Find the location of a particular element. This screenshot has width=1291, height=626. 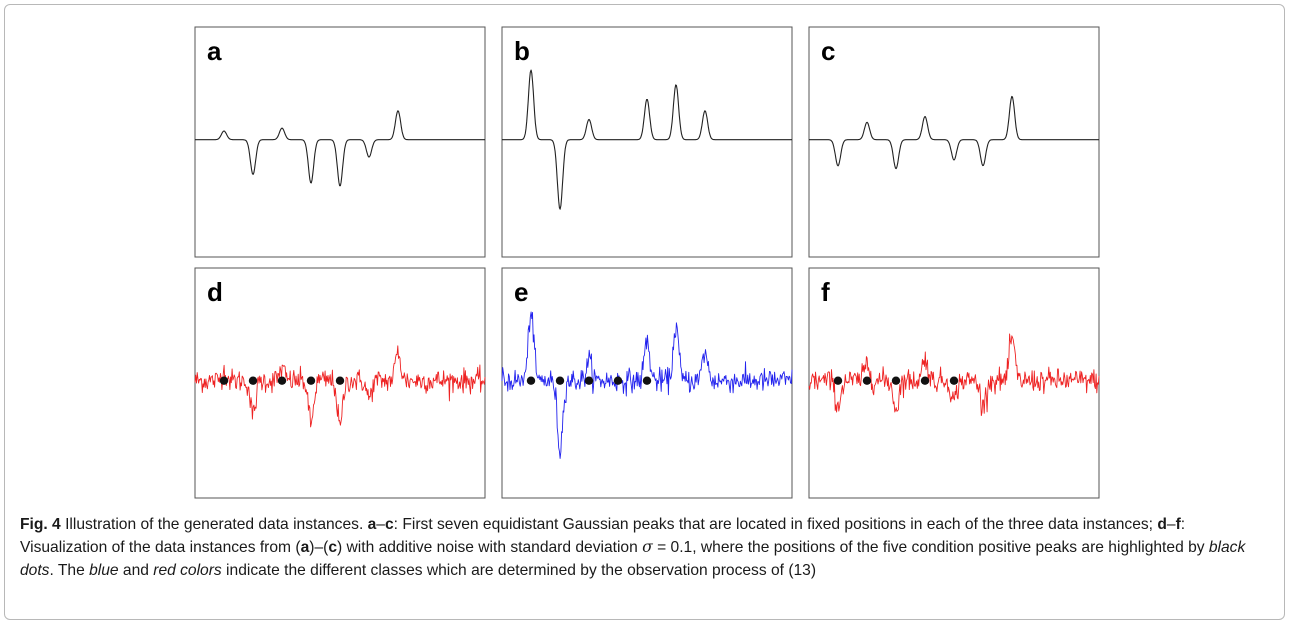

panel-b-series is located at coordinates (647, 139).